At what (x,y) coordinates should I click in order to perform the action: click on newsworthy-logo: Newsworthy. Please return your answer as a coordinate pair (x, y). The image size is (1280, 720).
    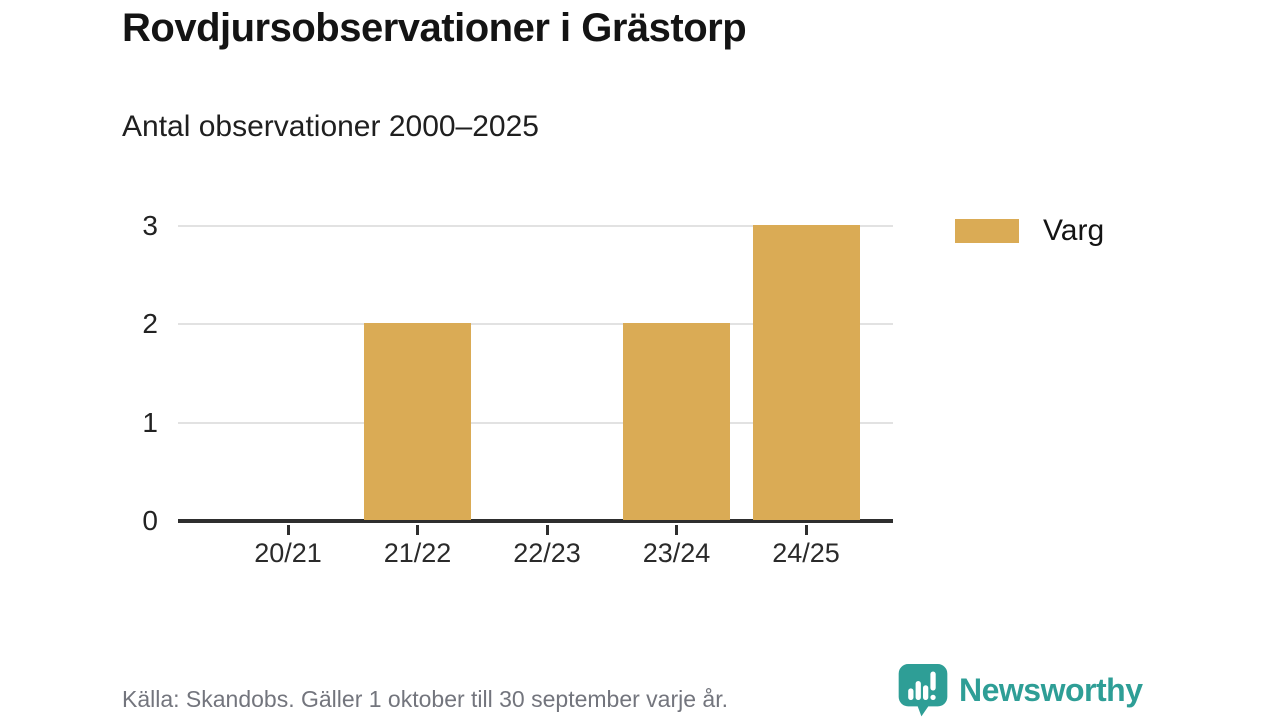
    Looking at the image, I should click on (1020, 690).